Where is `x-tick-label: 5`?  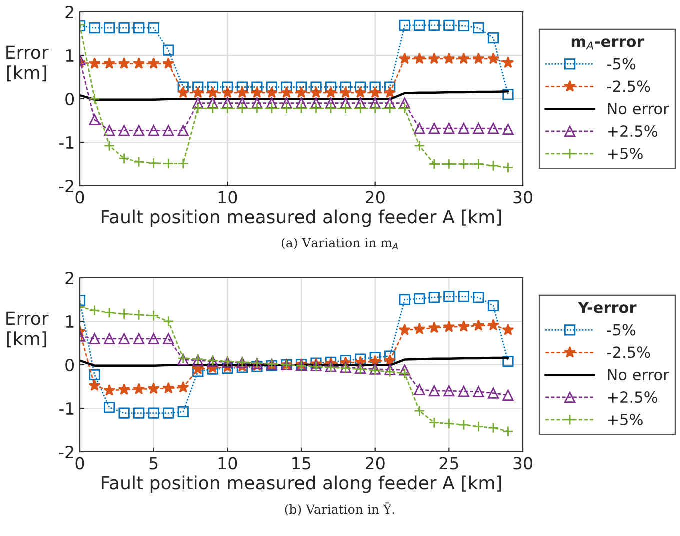 x-tick-label: 5 is located at coordinates (154, 463).